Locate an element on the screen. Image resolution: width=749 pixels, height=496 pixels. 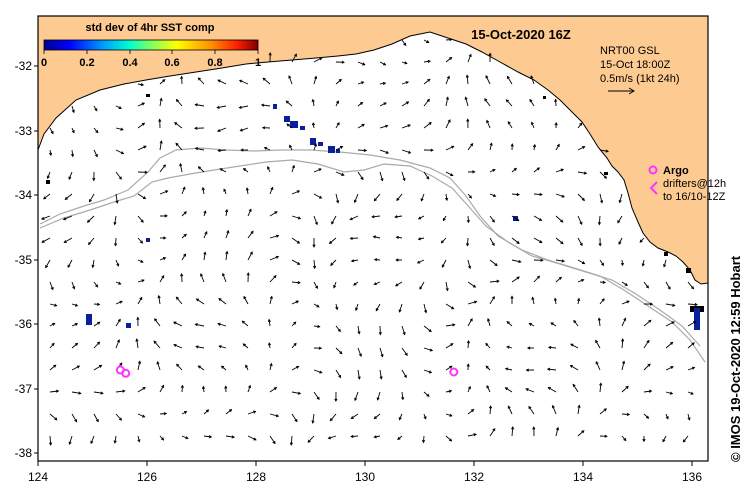
y-axis: -32 -33 -34 -35 -36 -37 -38 is located at coordinates (24, 259).